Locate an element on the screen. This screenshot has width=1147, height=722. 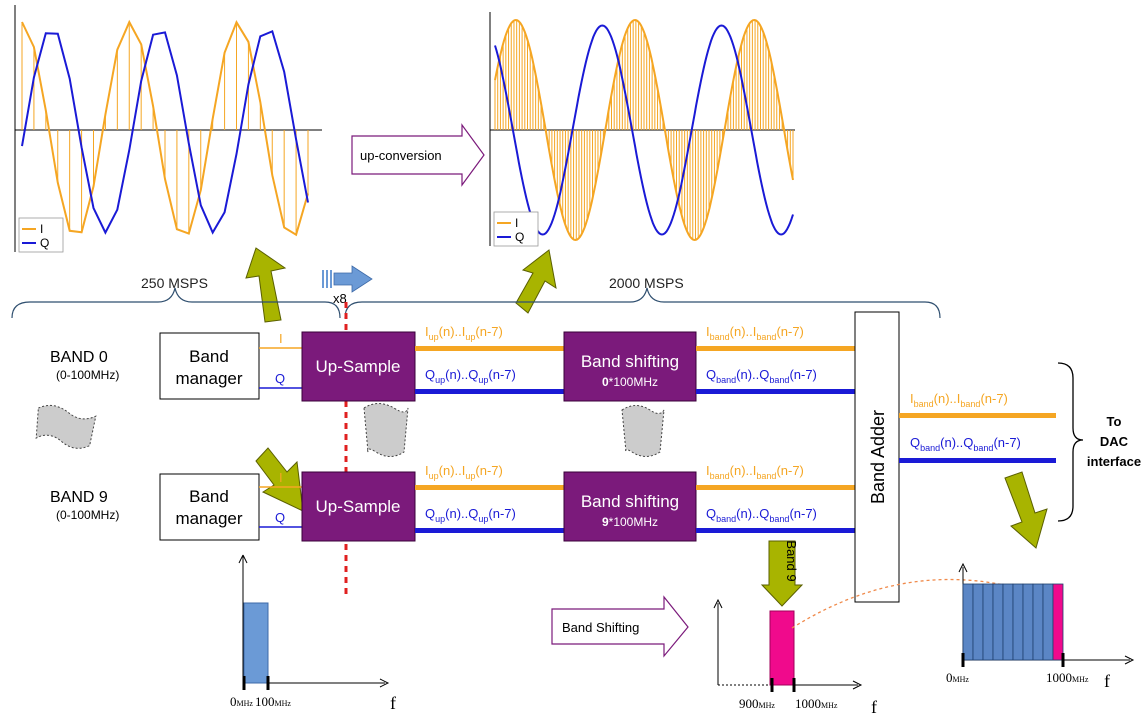
band9-band-shifting is located at coordinates (630, 506).